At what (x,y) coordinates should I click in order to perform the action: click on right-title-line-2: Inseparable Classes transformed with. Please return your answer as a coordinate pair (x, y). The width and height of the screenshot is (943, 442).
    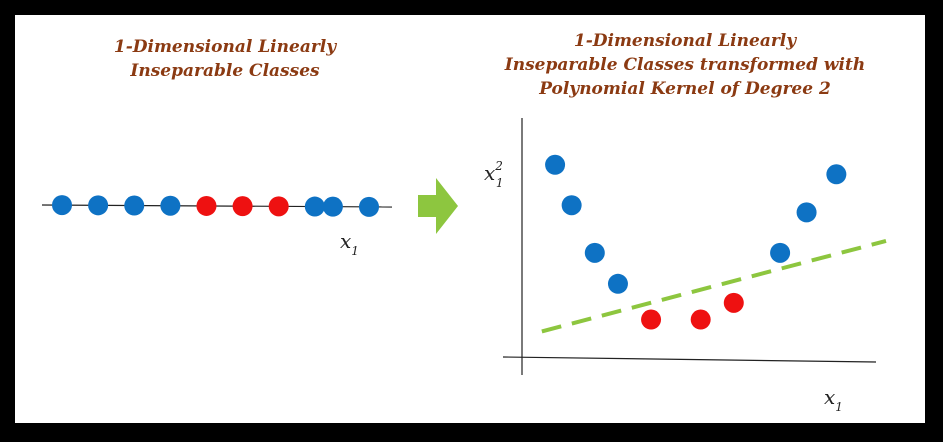
    Looking at the image, I should click on (685, 65).